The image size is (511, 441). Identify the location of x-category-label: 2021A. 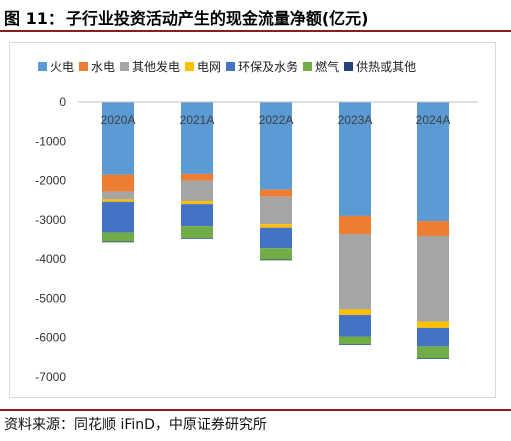
(197, 120).